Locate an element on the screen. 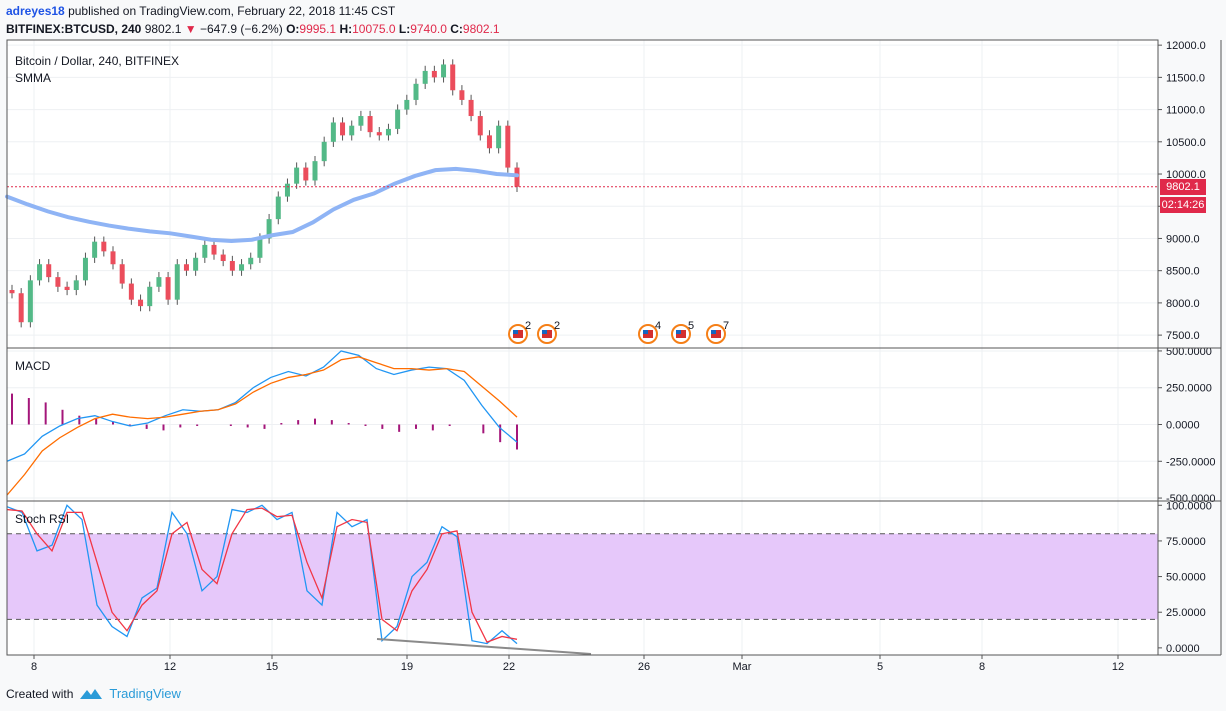 The width and height of the screenshot is (1226, 711). footer: Created with TradingView is located at coordinates (93, 693).